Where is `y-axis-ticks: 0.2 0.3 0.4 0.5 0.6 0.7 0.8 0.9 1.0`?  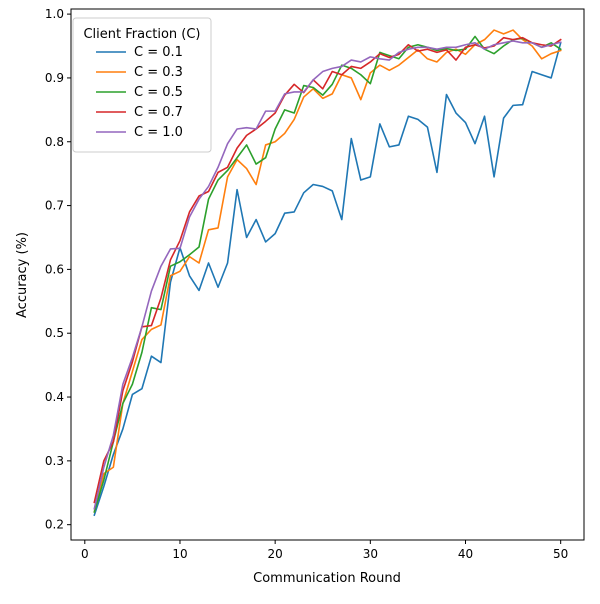
y-axis-ticks: 0.2 0.3 0.4 0.5 0.6 0.7 0.8 0.9 1.0 is located at coordinates (58, 269).